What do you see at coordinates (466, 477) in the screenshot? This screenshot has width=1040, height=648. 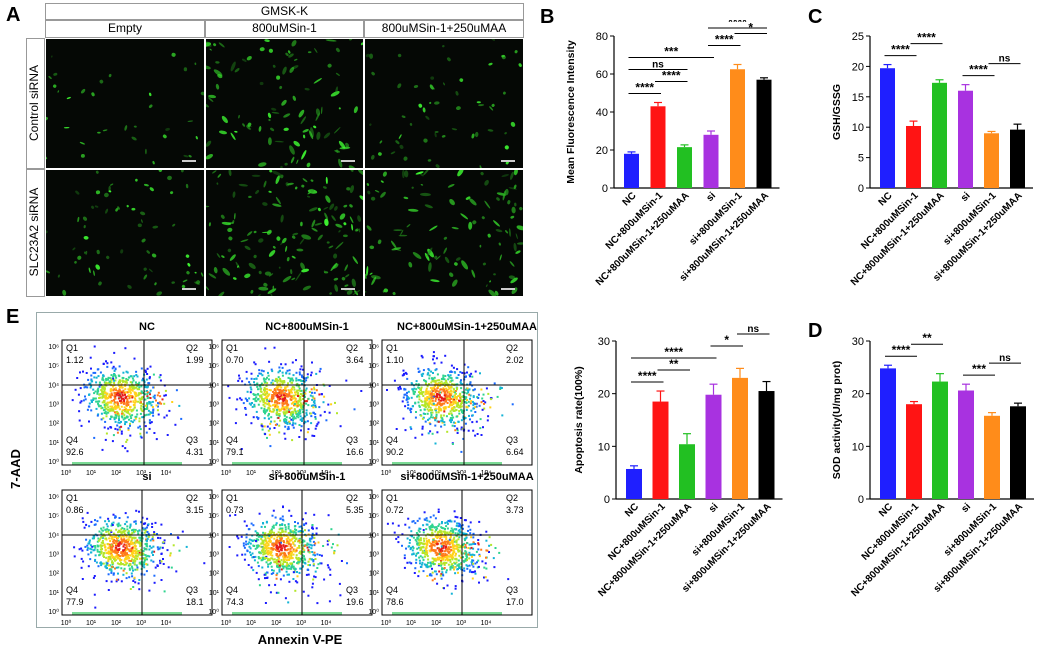 I see `flow-plot-title: si+800uMSin-1+250uMAA` at bounding box center [466, 477].